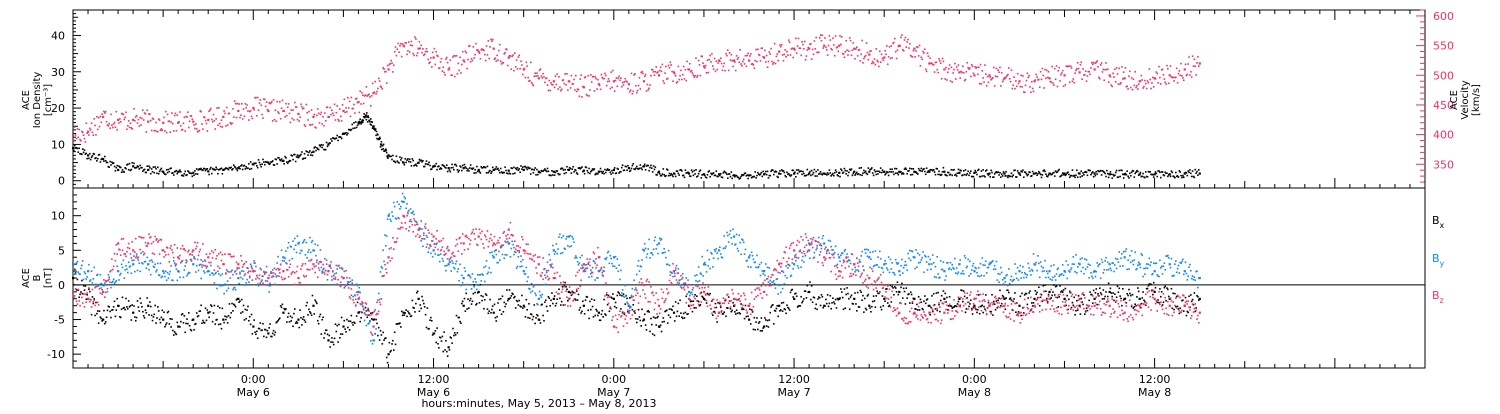 This screenshot has width=1500, height=414. I want to click on right-y-tick-label: 550, so click(1443, 46).